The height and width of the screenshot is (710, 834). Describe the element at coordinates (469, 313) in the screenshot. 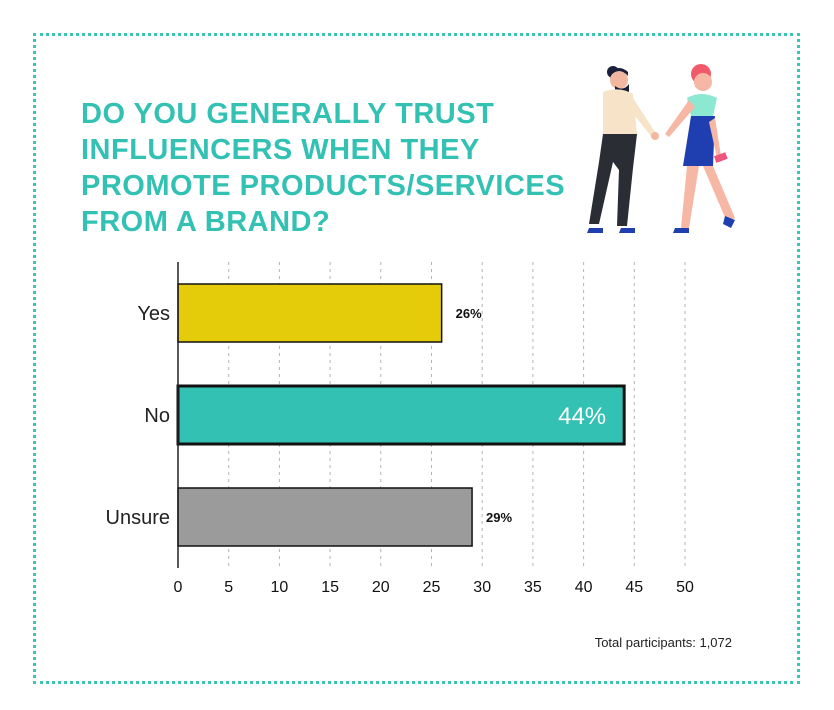

I see `data-label: 26%` at that location.